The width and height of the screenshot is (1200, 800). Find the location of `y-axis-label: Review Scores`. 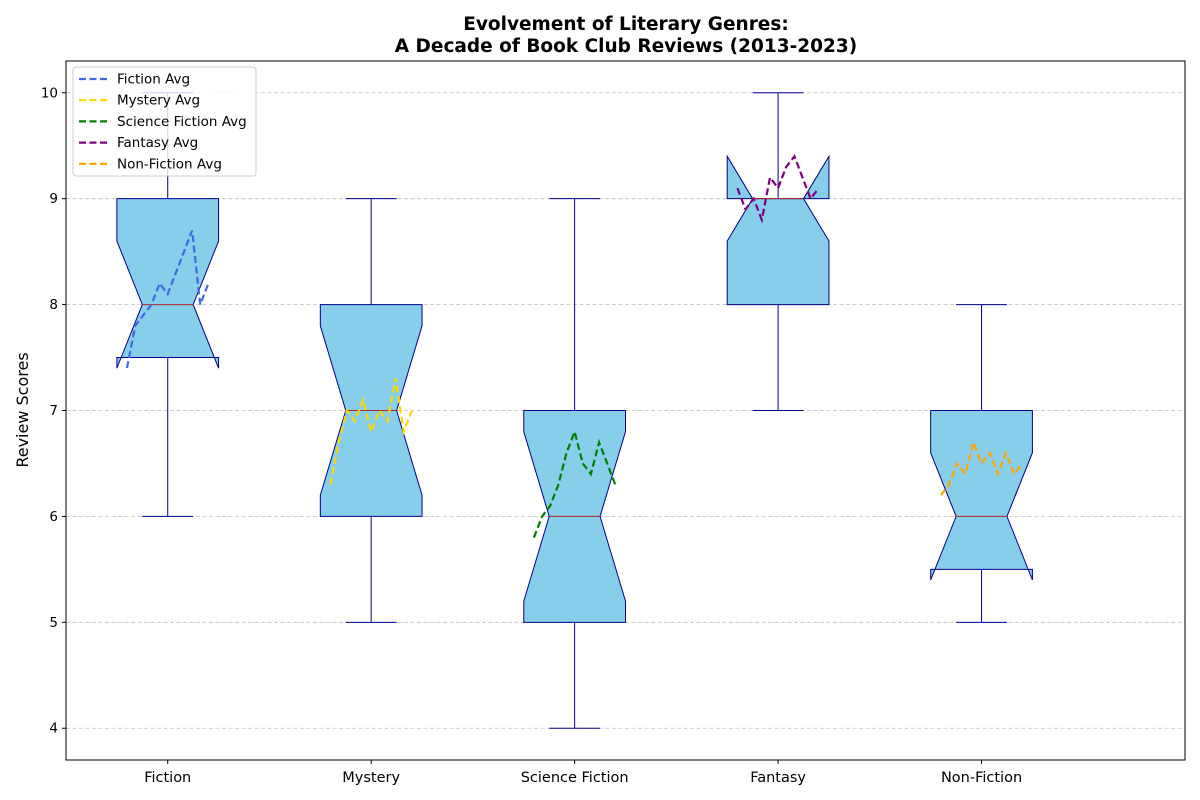

y-axis-label: Review Scores is located at coordinates (22, 409).